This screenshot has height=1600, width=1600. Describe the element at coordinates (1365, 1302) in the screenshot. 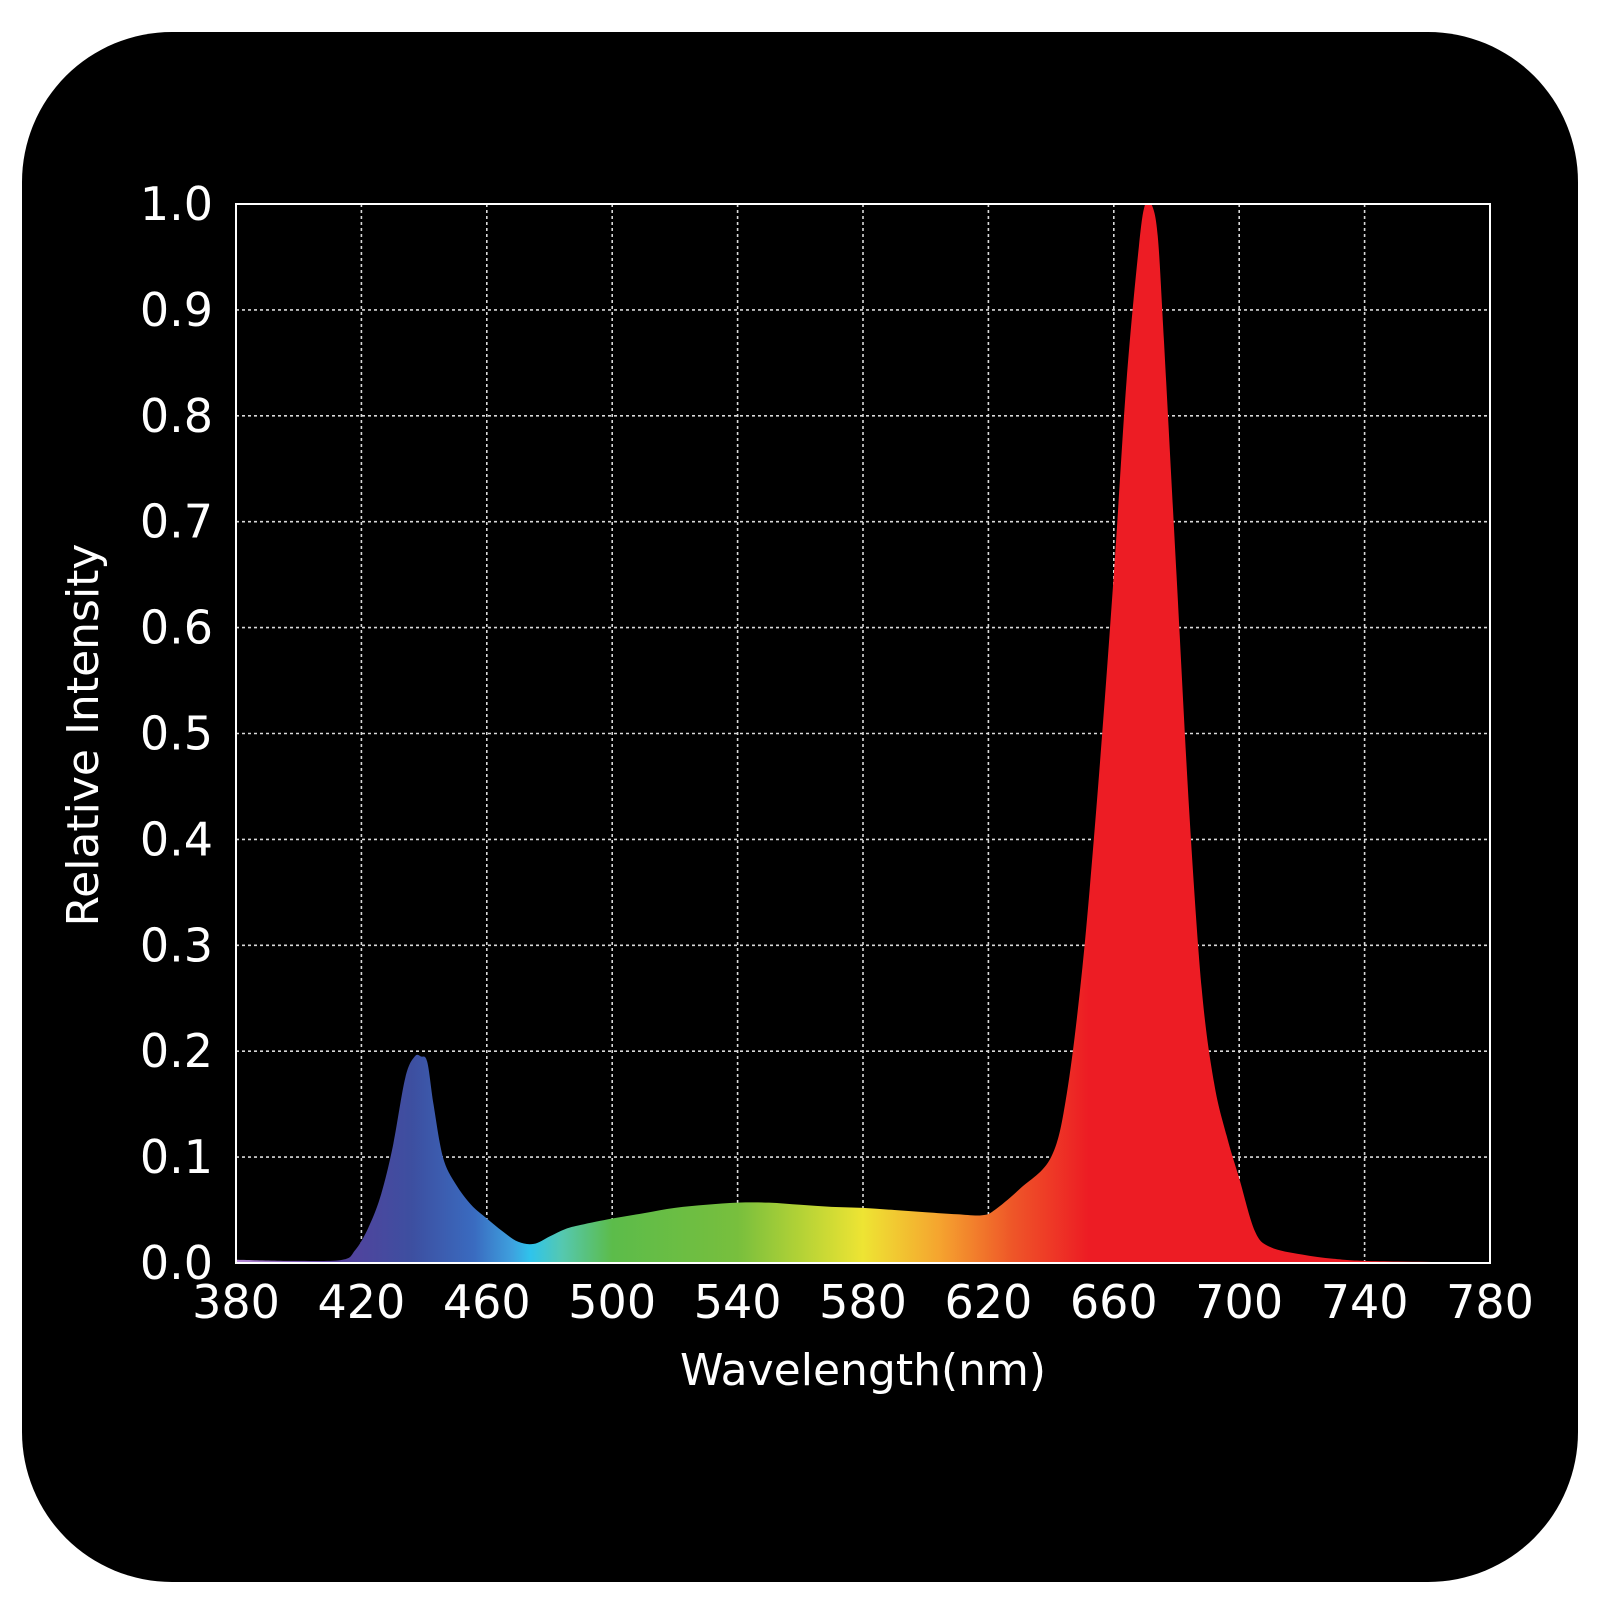

I see `x-tick-label: 740` at that location.